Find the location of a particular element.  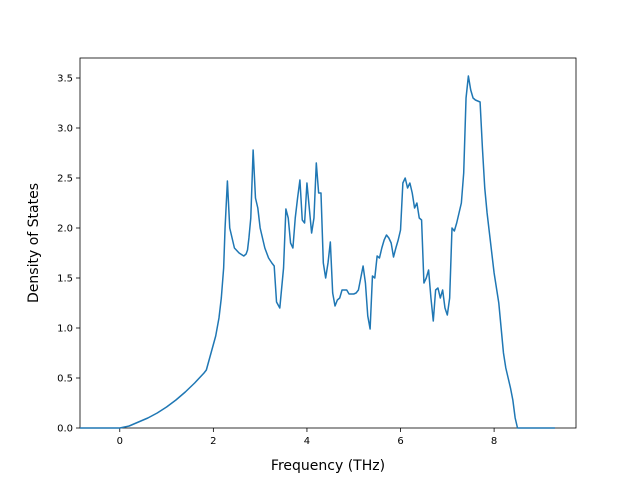

x-tick-label: 6 is located at coordinates (400, 441).